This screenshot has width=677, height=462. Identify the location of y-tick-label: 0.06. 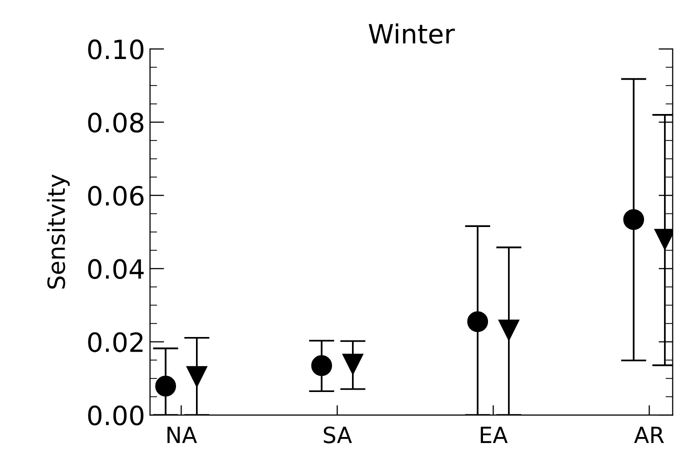
(116, 196).